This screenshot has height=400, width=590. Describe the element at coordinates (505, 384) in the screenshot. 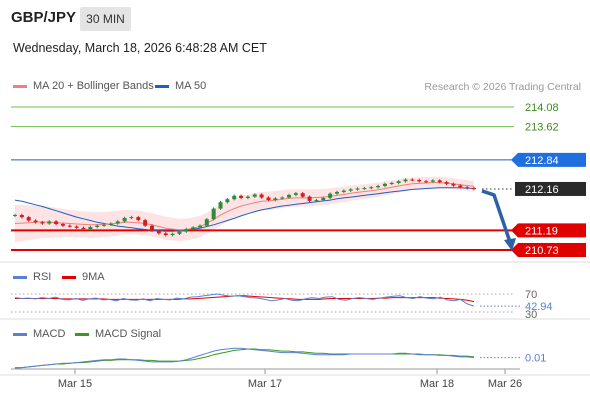

I see `x-tick-label: Mar 26` at that location.